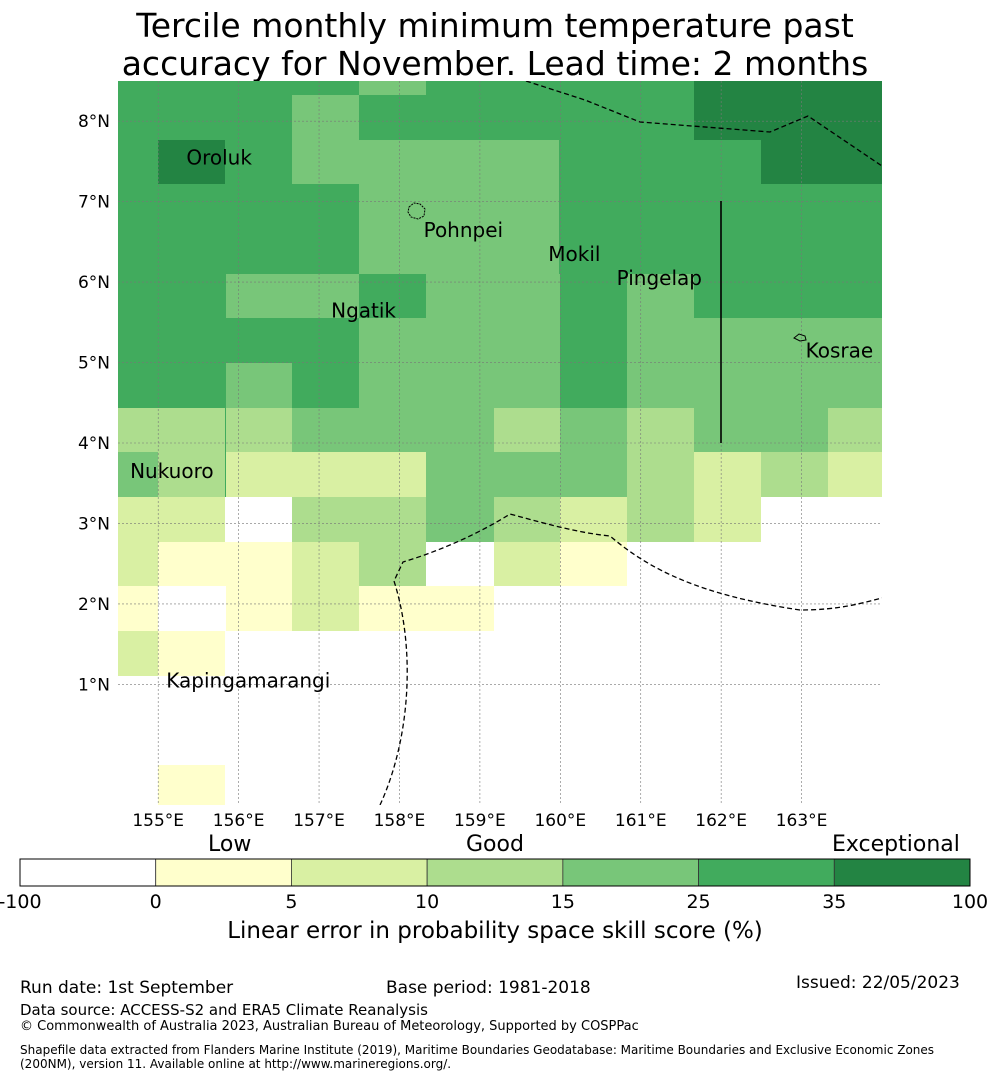 The image size is (990, 1080). Describe the element at coordinates (641, 821) in the screenshot. I see `lon-tick-label: 161°E` at that location.